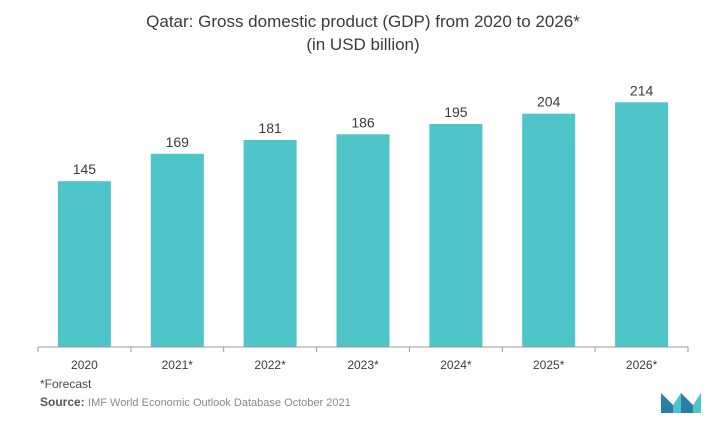  Describe the element at coordinates (363, 44) in the screenshot. I see `chart-subtitle: (in USD billion)` at that location.